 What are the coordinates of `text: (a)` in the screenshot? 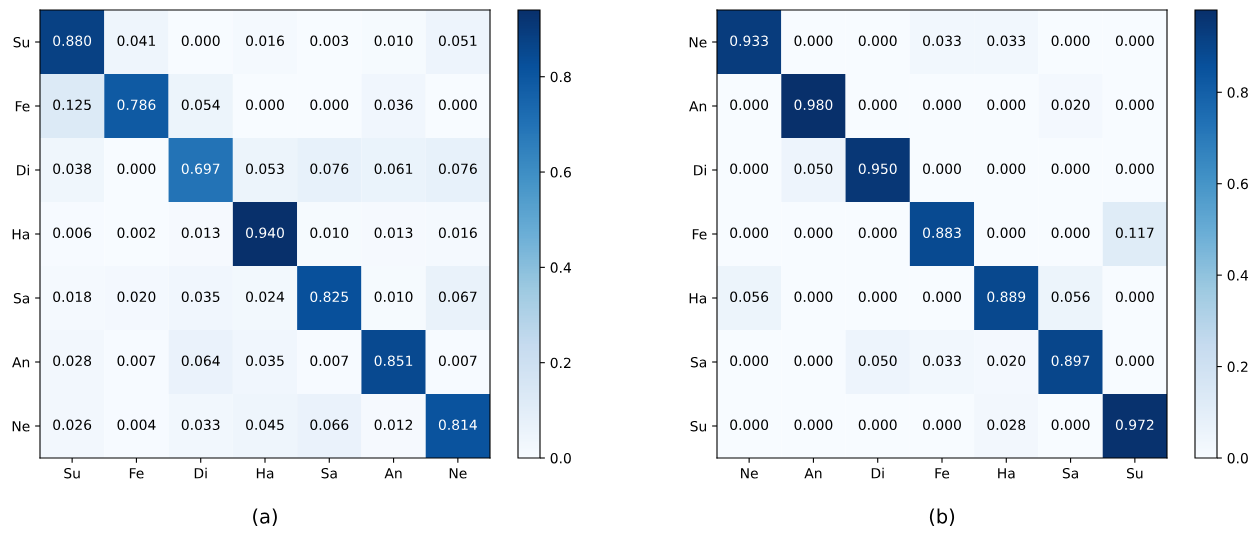 It's located at (265, 517).